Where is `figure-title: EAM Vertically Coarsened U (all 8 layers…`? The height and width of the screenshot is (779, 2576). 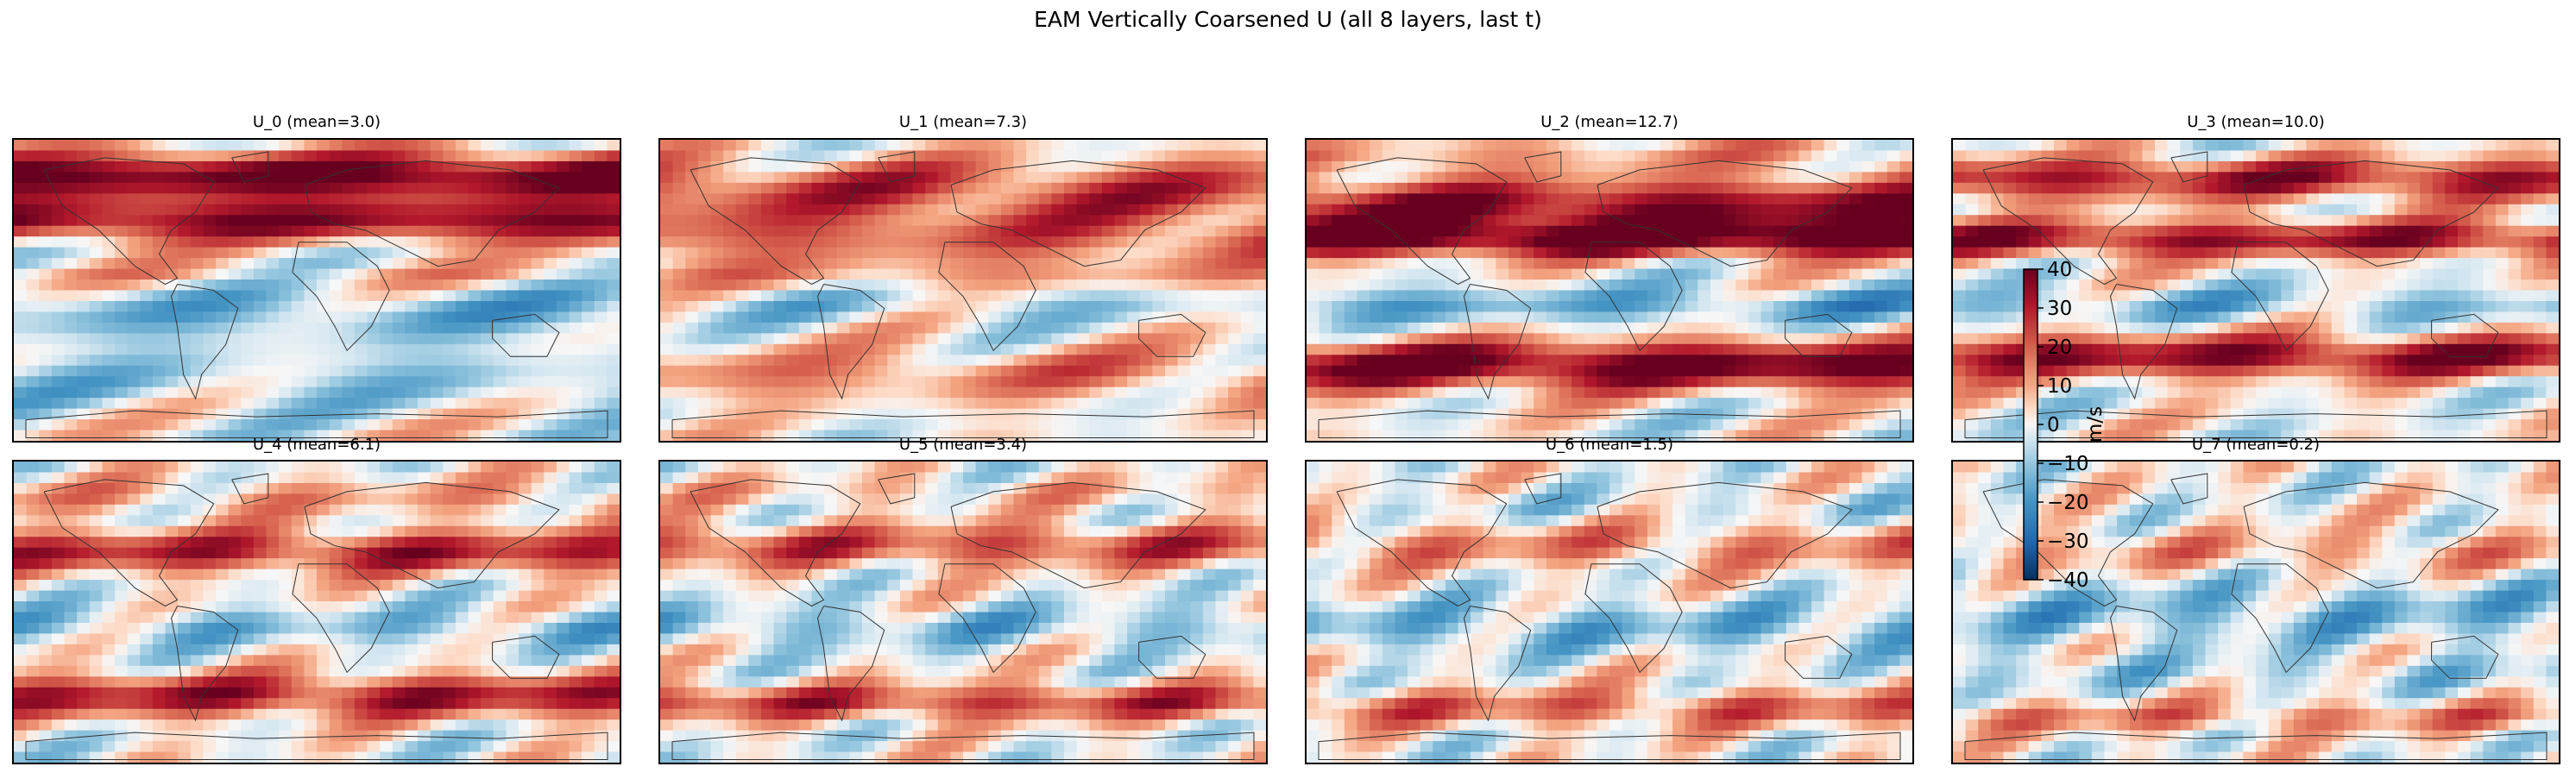 figure-title: EAM Vertically Coarsened U (all 8 layers… is located at coordinates (1288, 20).